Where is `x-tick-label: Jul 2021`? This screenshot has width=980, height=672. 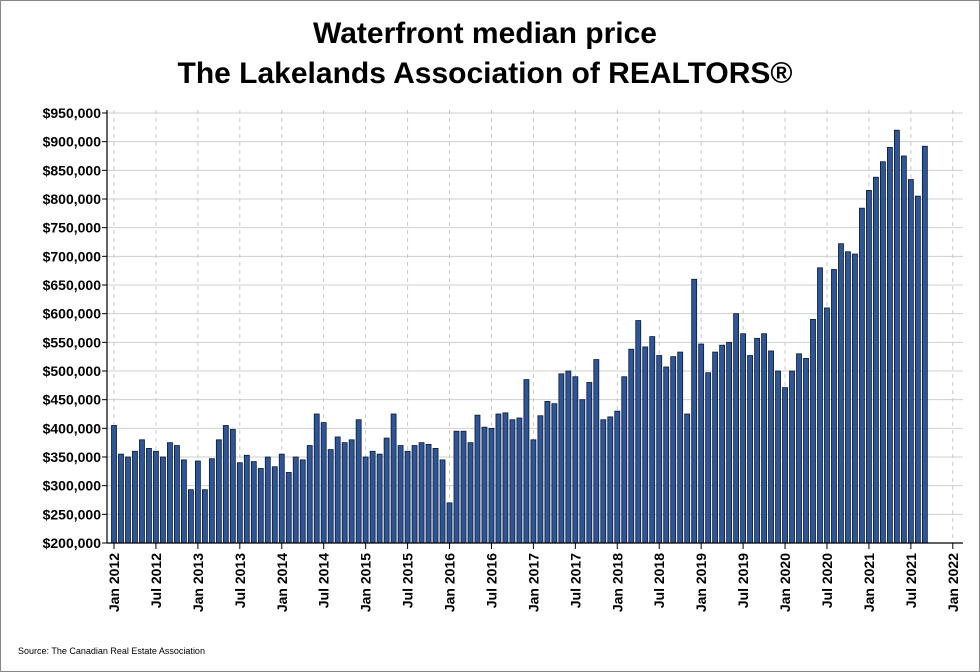
x-tick-label: Jul 2021 is located at coordinates (911, 580).